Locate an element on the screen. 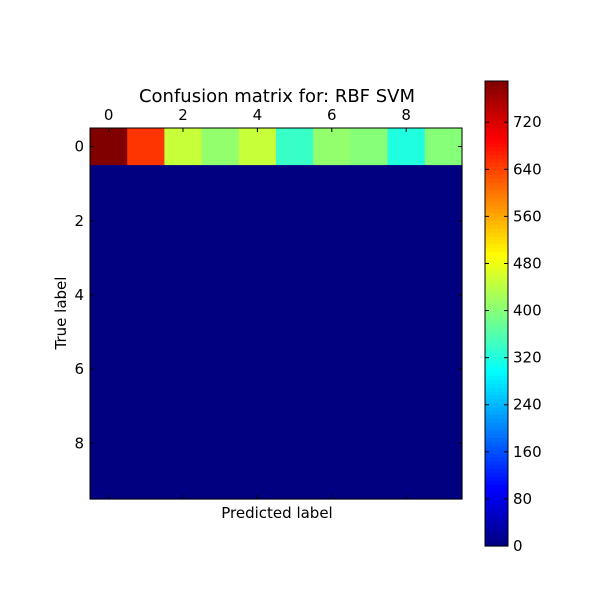 This screenshot has height=605, width=600. colorbar-frame is located at coordinates (496, 313).